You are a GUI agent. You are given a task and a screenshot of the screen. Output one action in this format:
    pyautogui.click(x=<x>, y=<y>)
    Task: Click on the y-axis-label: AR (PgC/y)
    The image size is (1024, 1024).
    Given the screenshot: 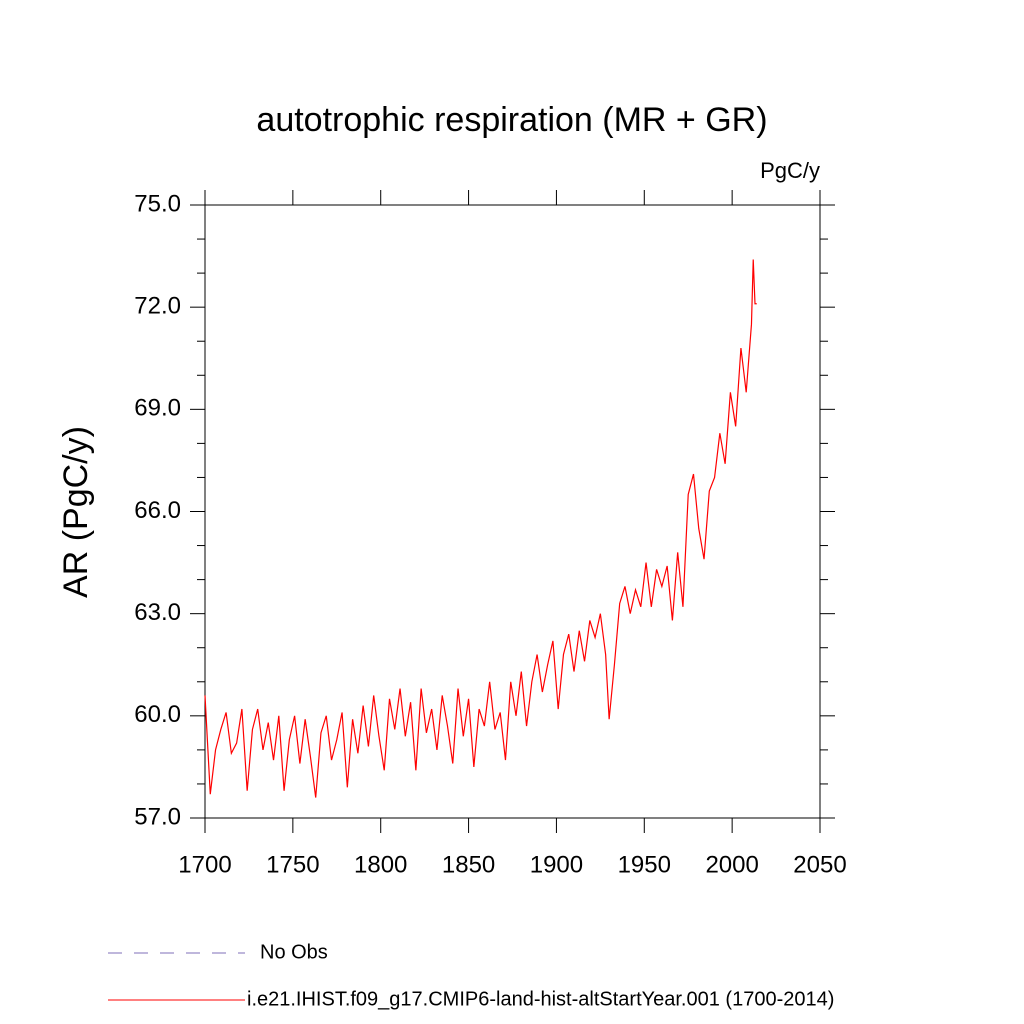 What is the action you would take?
    pyautogui.click(x=76, y=512)
    